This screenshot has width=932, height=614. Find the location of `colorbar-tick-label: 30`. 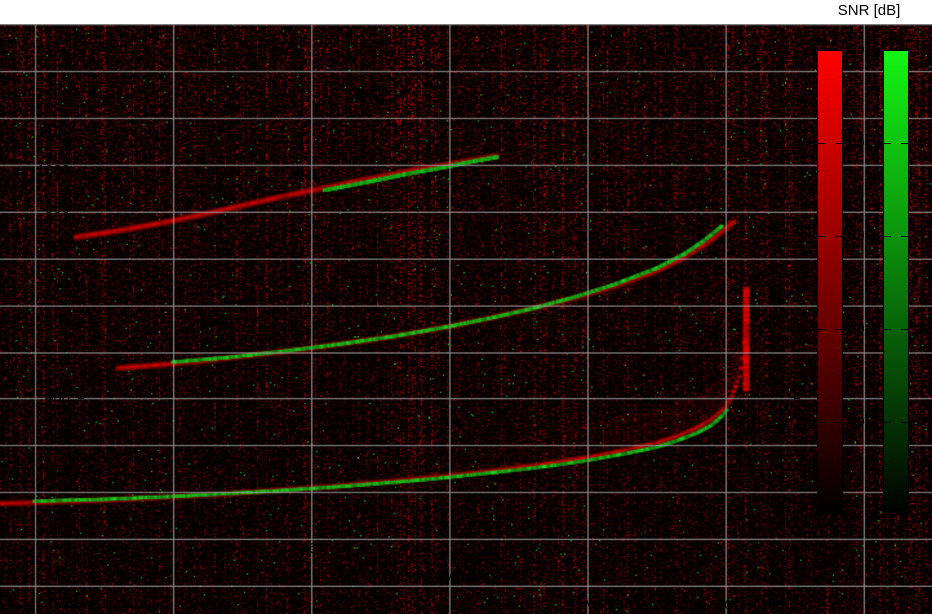

colorbar-tick-label: 30 is located at coordinates (857, 235).